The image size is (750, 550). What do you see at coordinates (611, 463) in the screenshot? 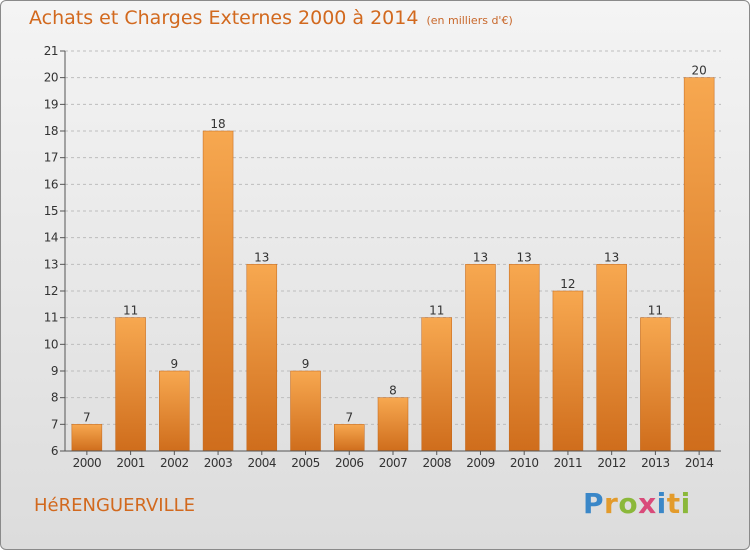
I see `x-tick-label: 2012` at bounding box center [611, 463].